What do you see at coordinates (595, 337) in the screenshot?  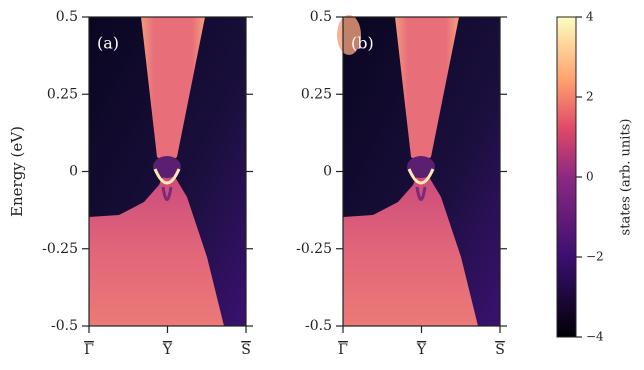 I see `colorbar-tick-label: −4` at bounding box center [595, 337].